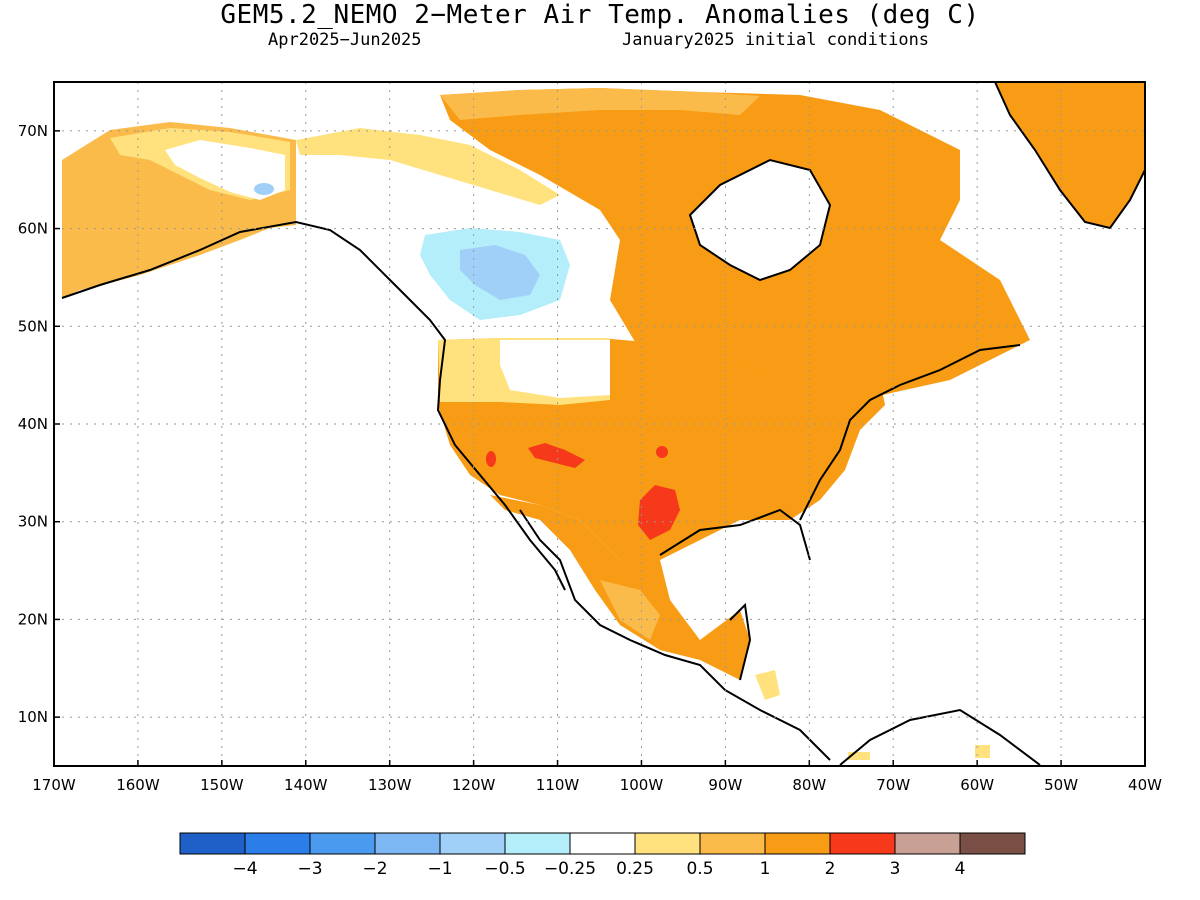 The width and height of the screenshot is (1200, 900). Describe the element at coordinates (54, 785) in the screenshot. I see `lon-tick-label: 170W` at that location.